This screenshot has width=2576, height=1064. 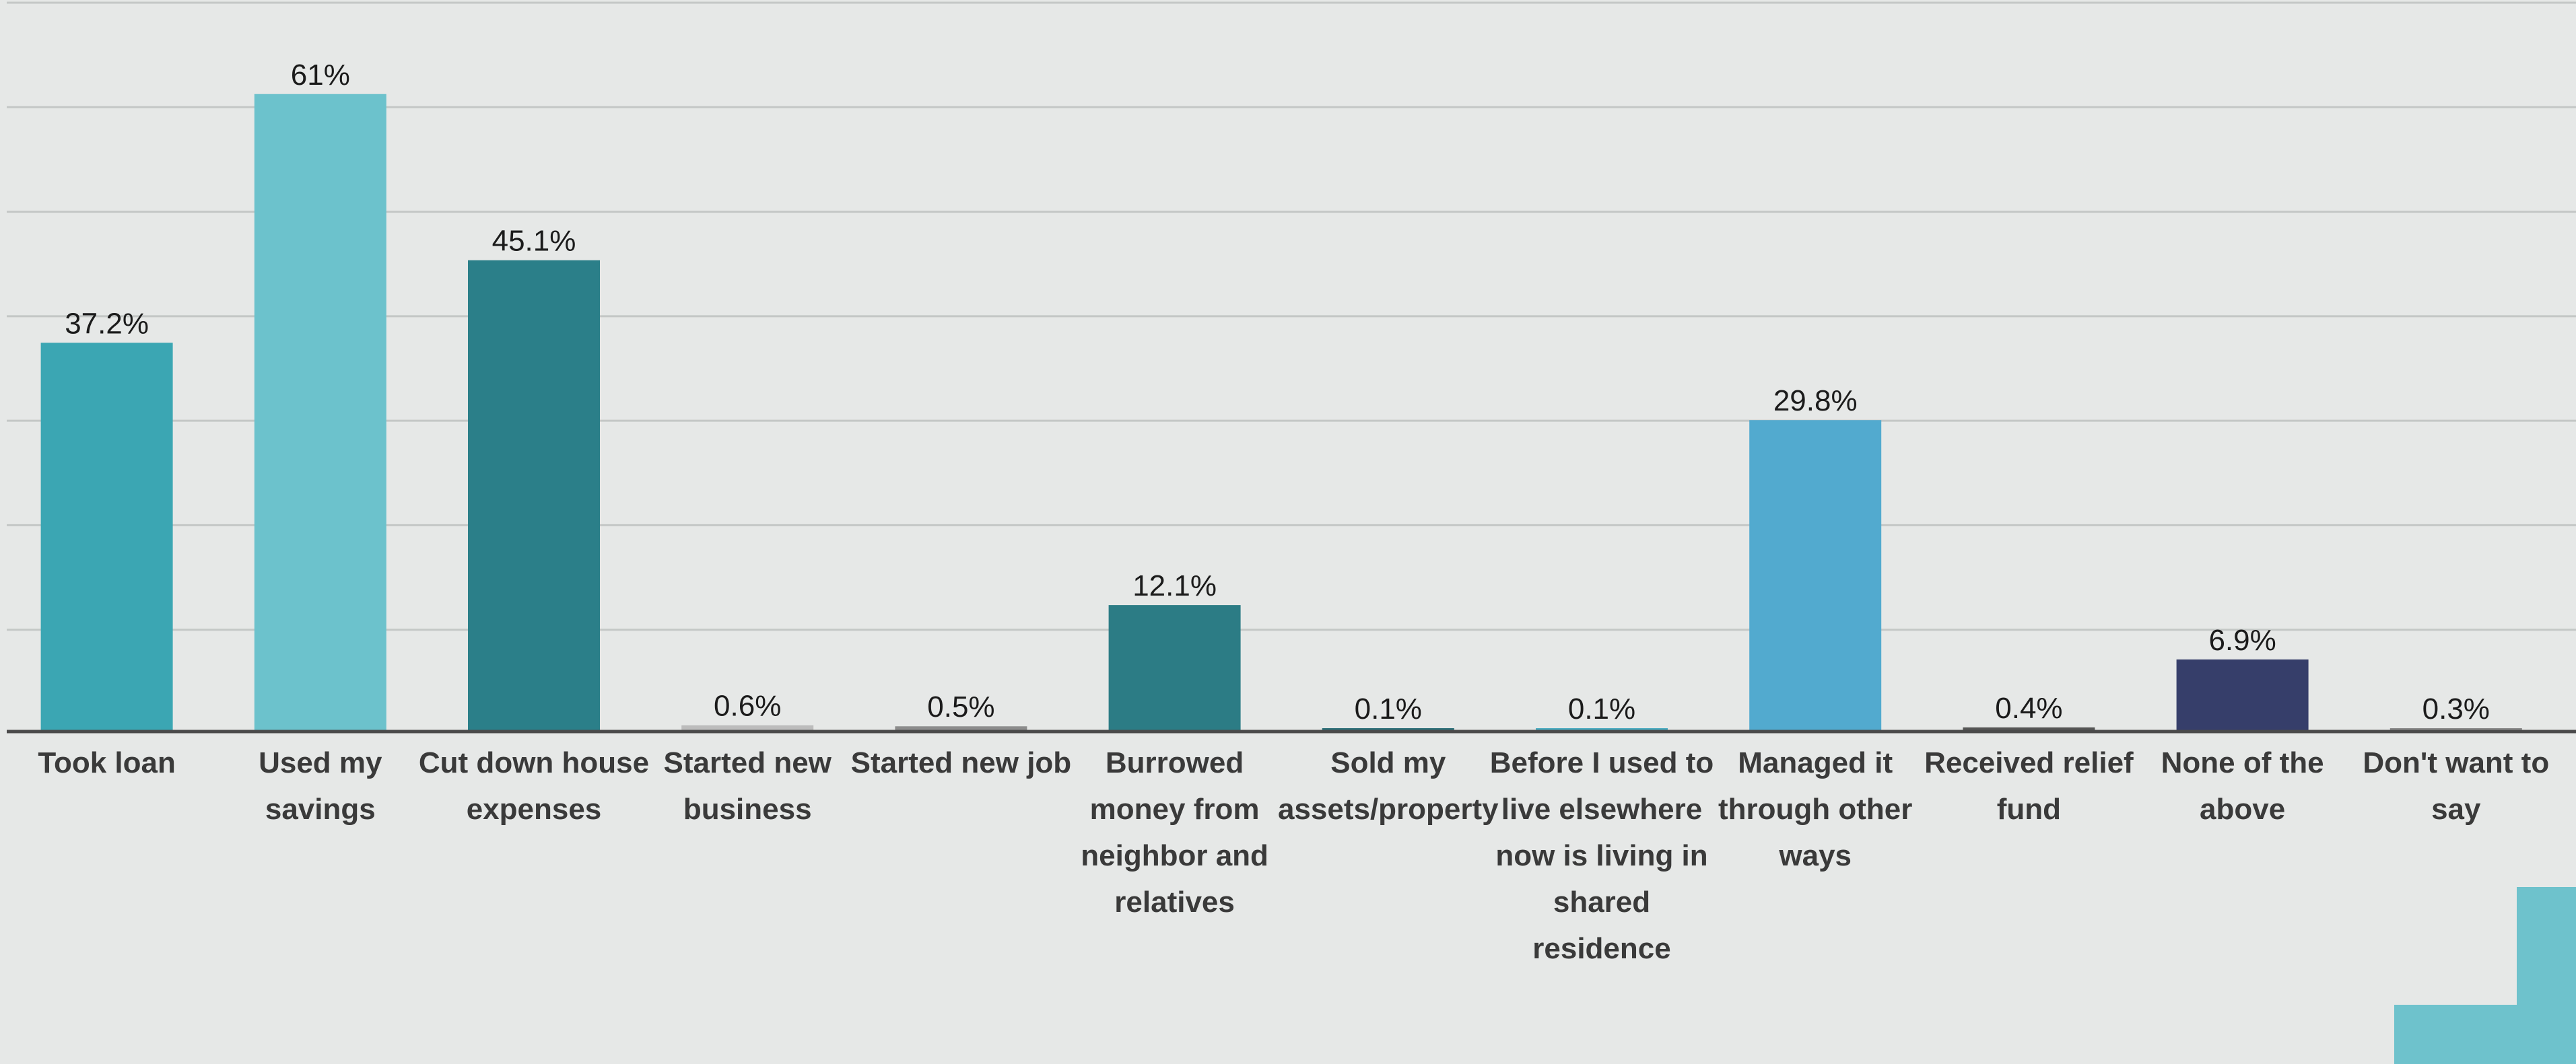 What do you see at coordinates (2456, 786) in the screenshot?
I see `category-label: Don't want to say` at bounding box center [2456, 786].